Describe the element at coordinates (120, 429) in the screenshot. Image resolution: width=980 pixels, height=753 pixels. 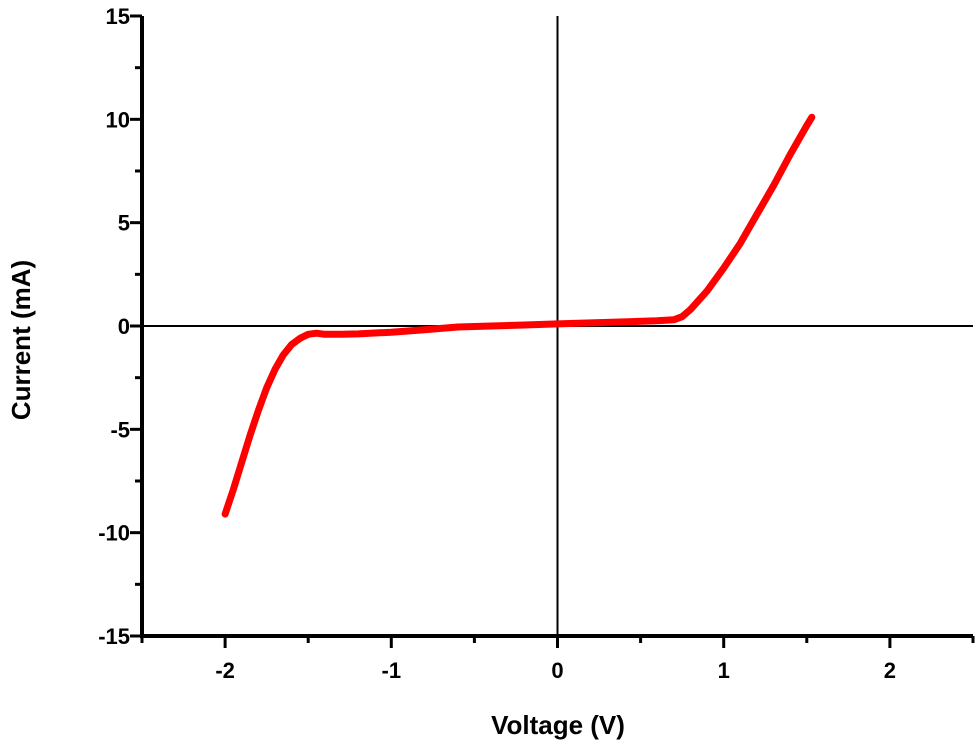
I see `y-tick-label: -5` at that location.